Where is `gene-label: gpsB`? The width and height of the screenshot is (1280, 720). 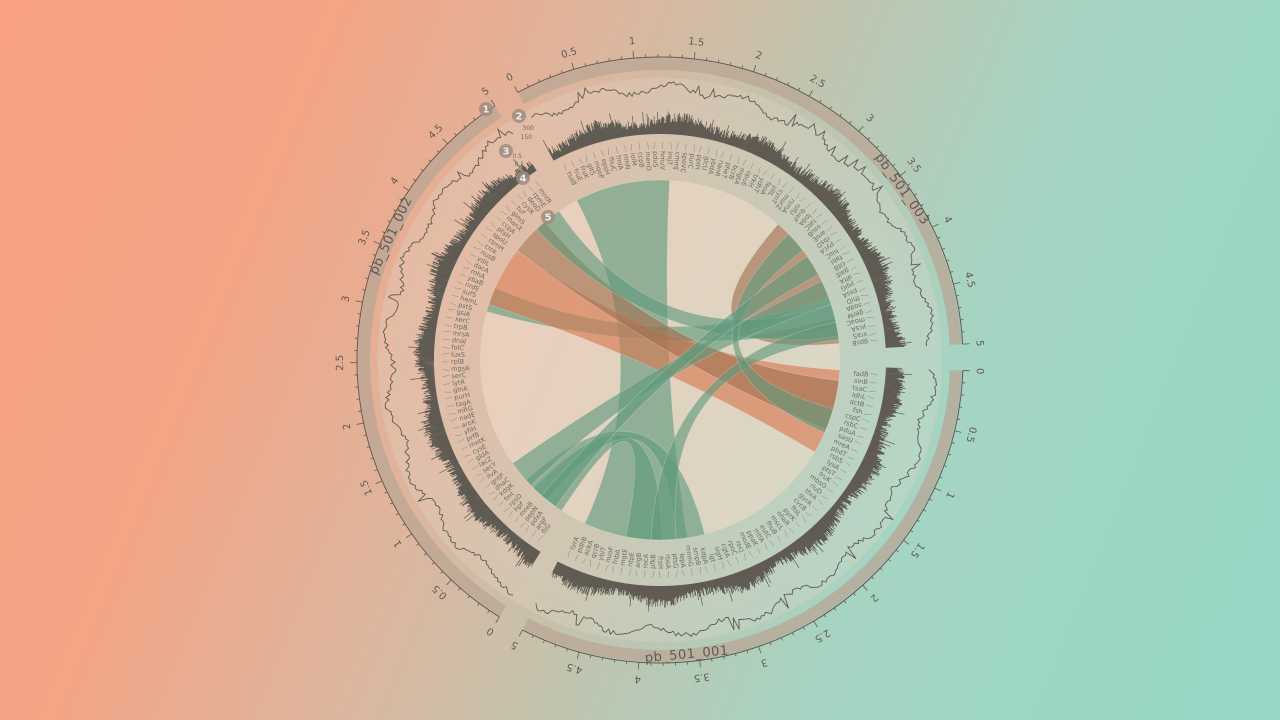
gene-label: gpsB is located at coordinates (860, 342).